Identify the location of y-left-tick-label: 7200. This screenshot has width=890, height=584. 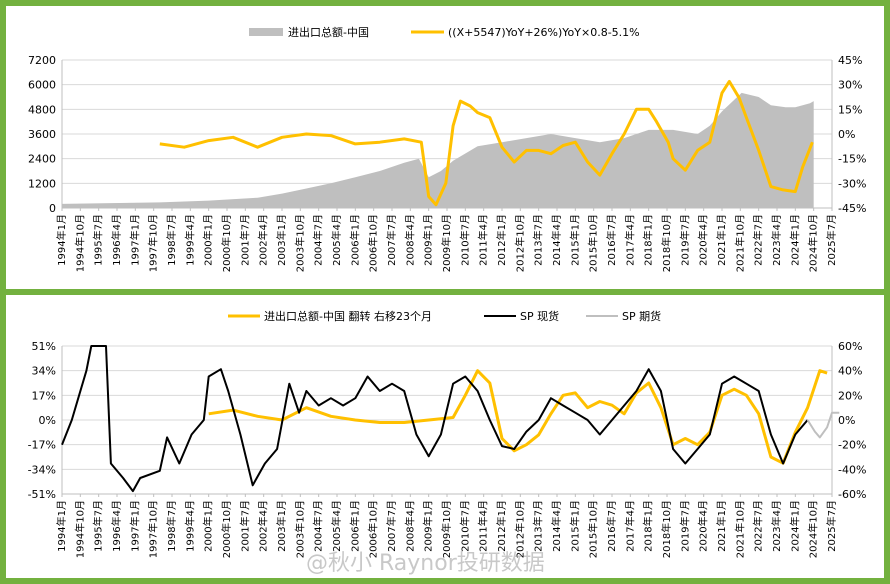
(42, 60).